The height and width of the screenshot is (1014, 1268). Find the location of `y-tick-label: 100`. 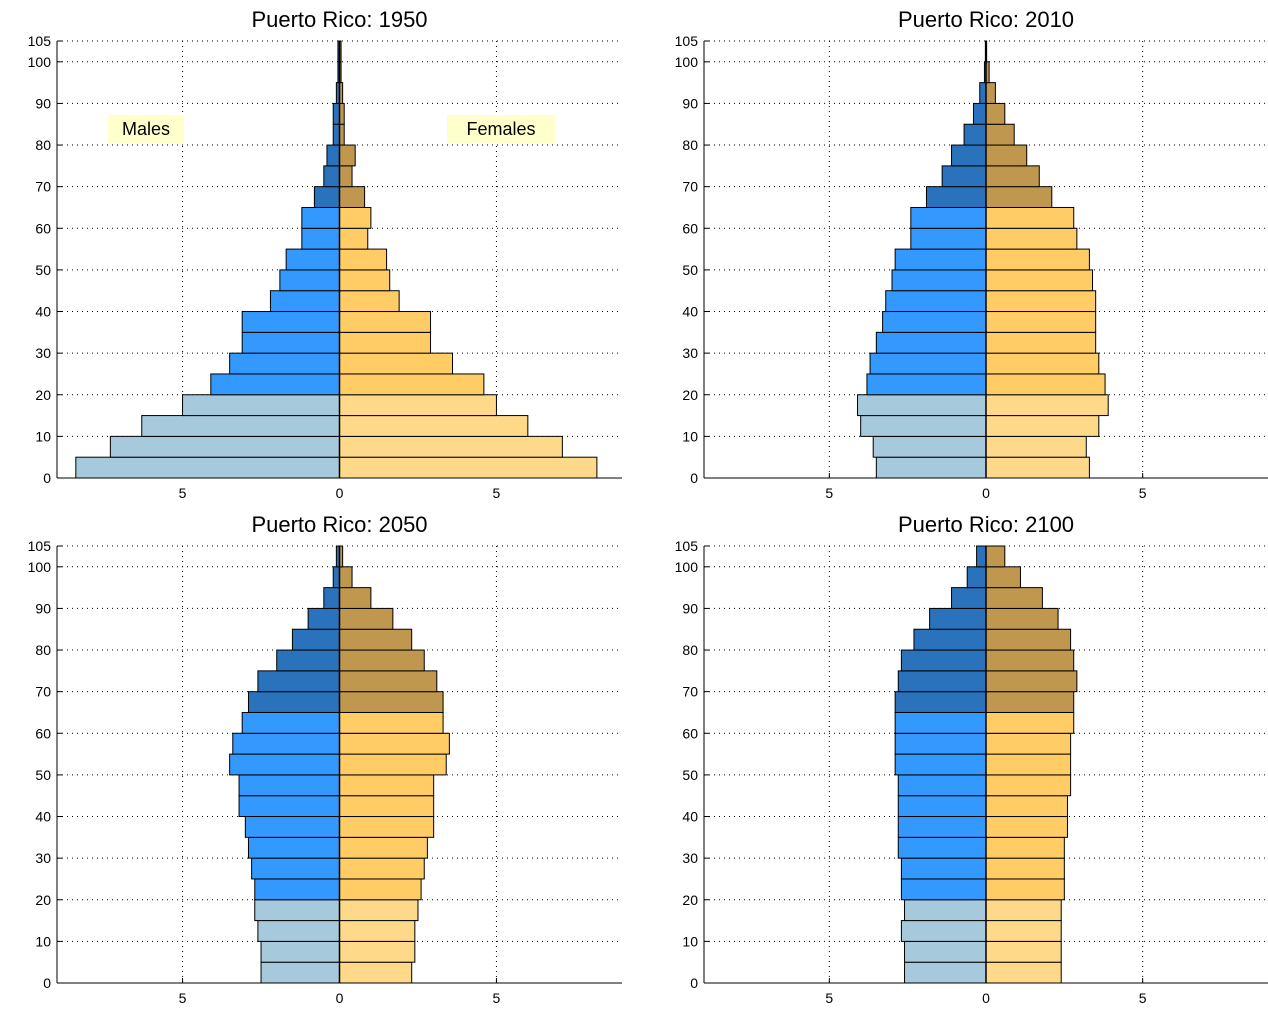

y-tick-label: 100 is located at coordinates (40, 567).